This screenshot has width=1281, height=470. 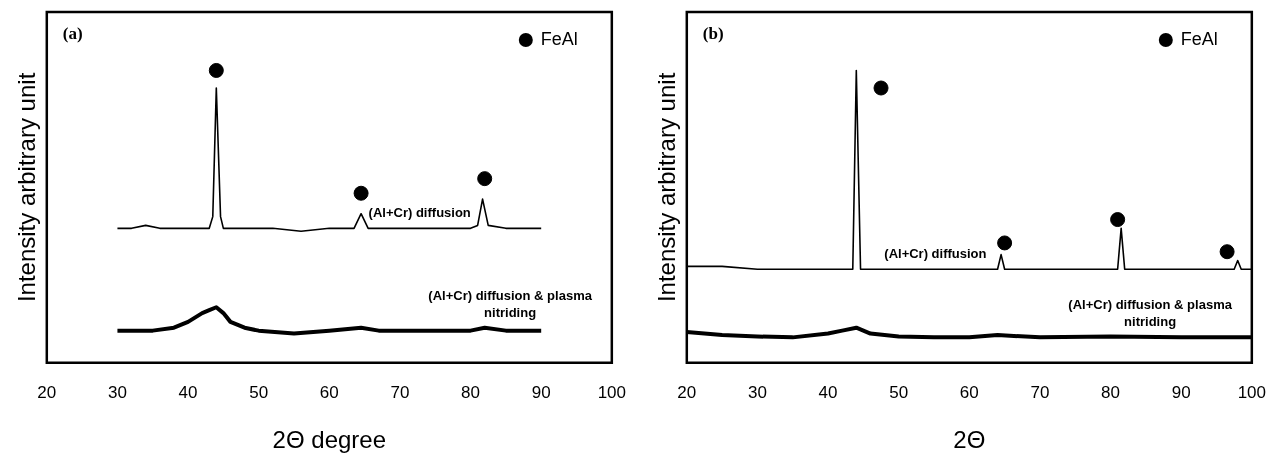 What do you see at coordinates (713, 33) in the screenshot?
I see `text: (b)` at bounding box center [713, 33].